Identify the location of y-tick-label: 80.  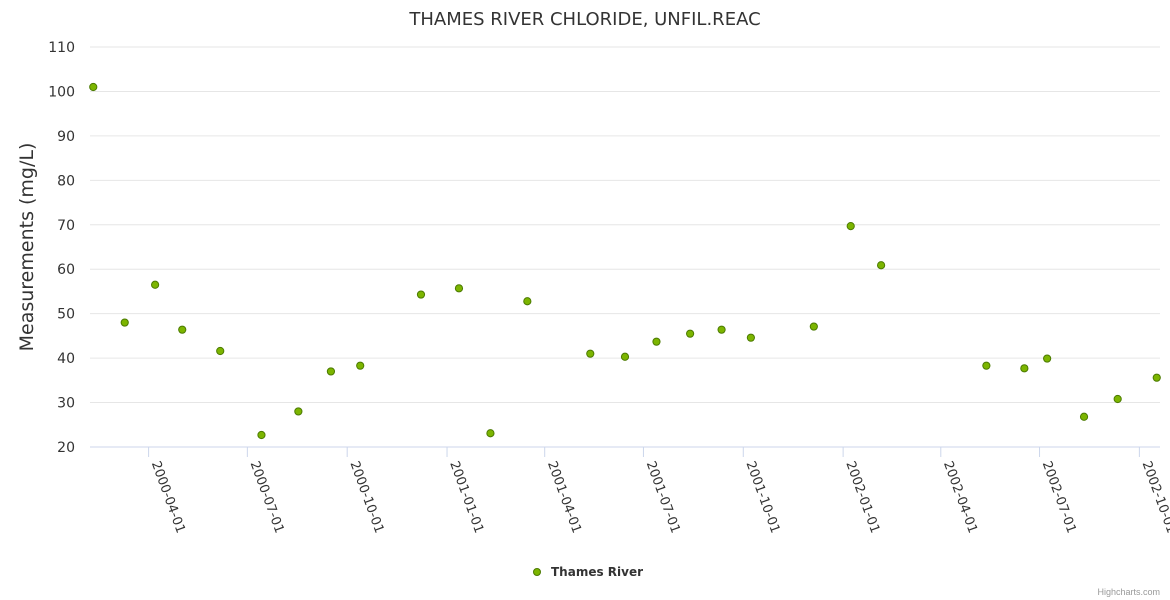
(66, 181).